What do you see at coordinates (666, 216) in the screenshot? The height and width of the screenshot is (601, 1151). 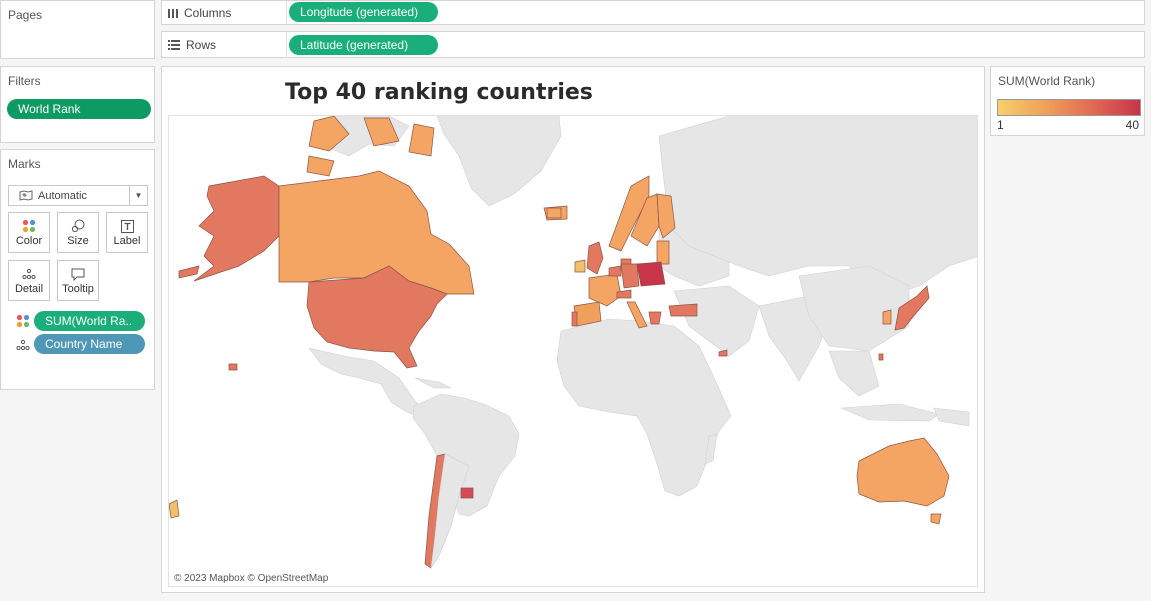 I see `finland-shape` at bounding box center [666, 216].